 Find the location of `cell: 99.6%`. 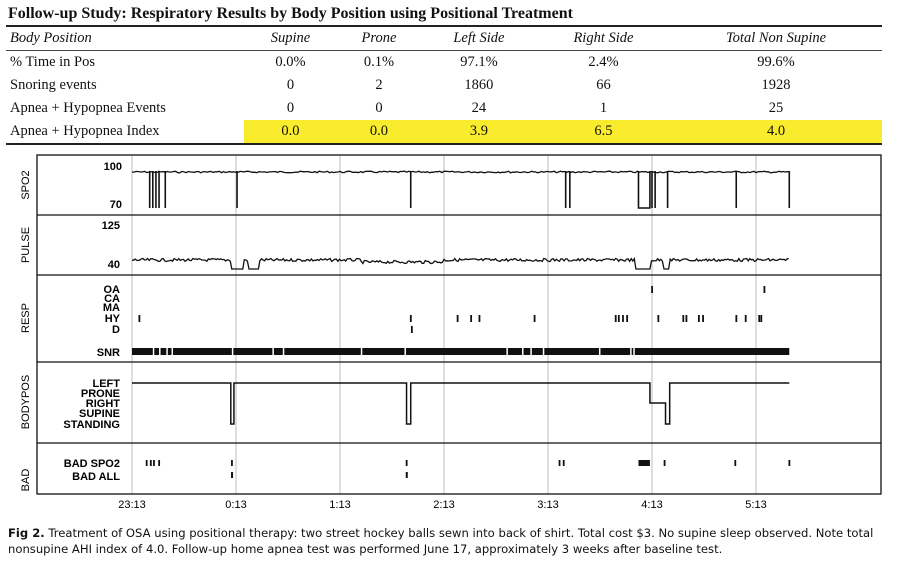

cell: 99.6% is located at coordinates (776, 62).